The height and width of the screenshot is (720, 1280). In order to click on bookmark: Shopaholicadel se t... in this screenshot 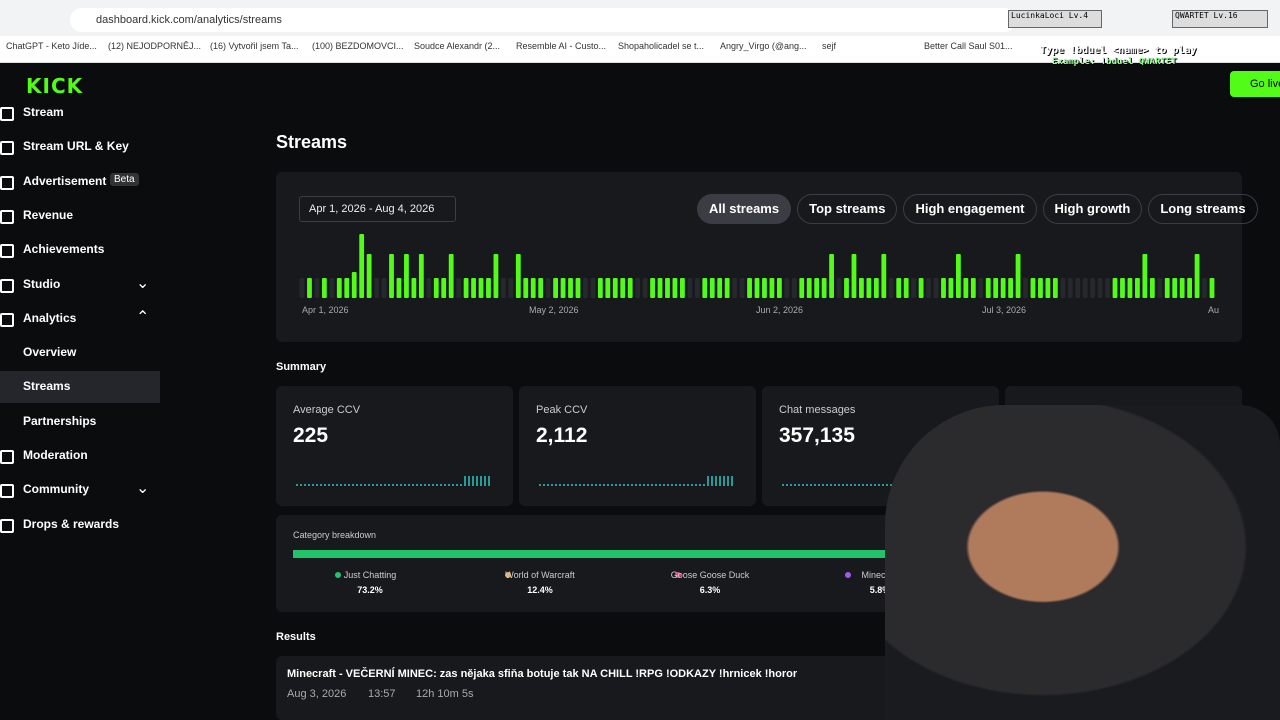, I will do `click(661, 46)`.